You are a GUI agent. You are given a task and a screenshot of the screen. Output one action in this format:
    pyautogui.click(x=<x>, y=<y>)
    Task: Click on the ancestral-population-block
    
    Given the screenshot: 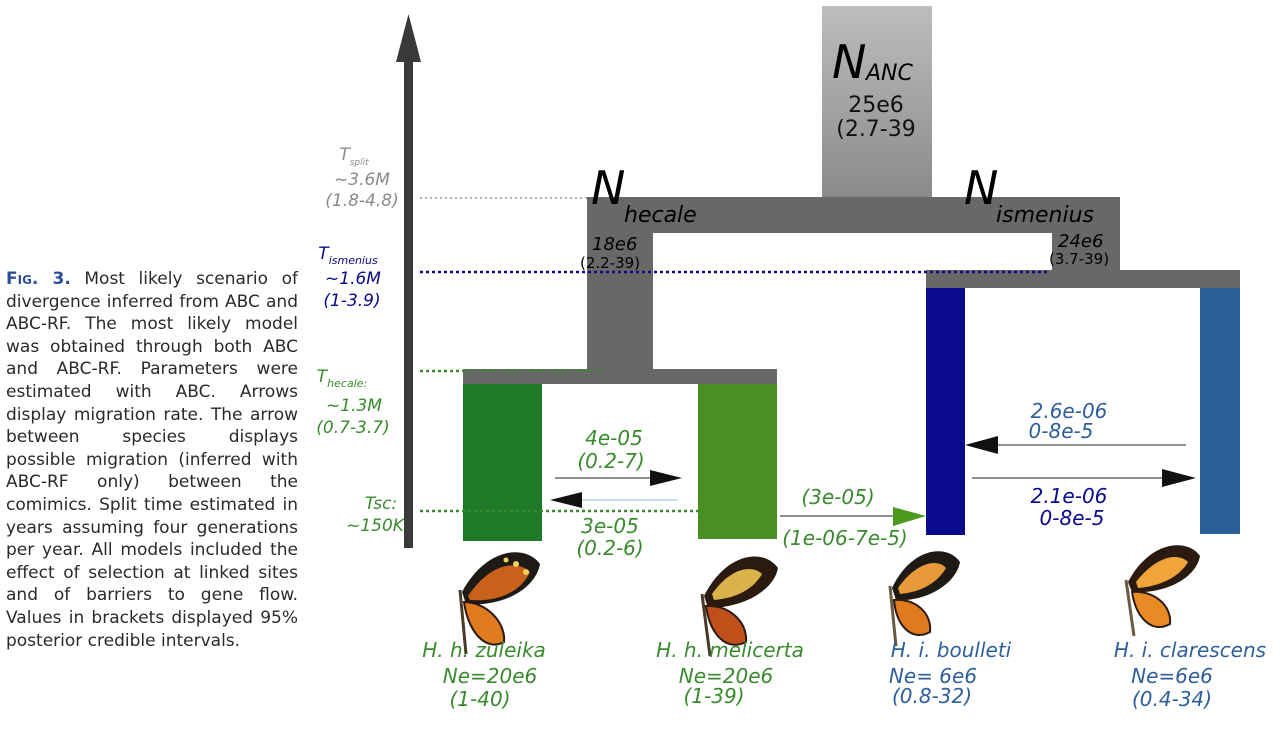 What is the action you would take?
    pyautogui.click(x=877, y=102)
    